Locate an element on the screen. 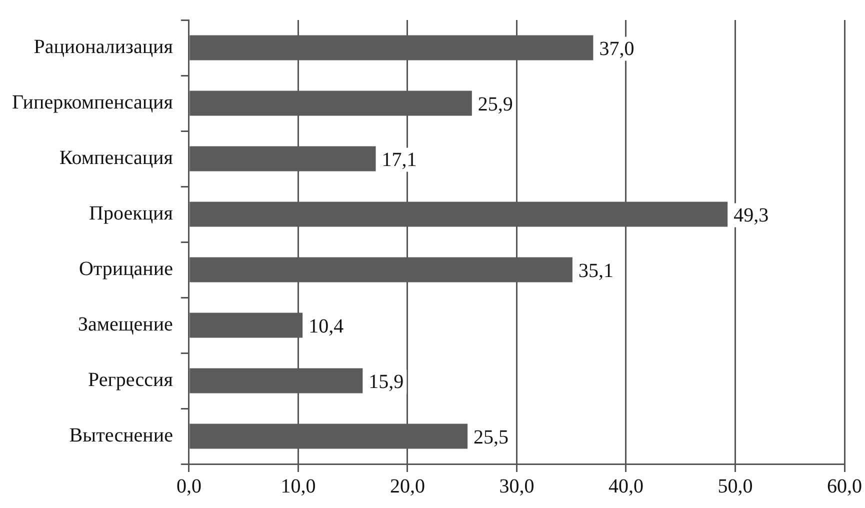 This screenshot has height=508, width=865. x-tick-label: 50,0 is located at coordinates (735, 486).